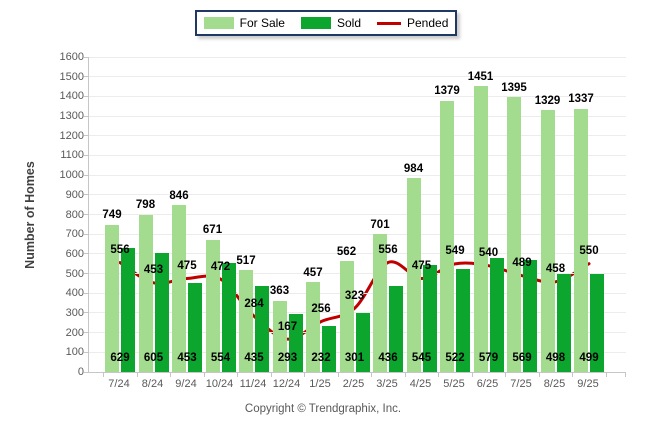 The width and height of the screenshot is (646, 434). Describe the element at coordinates (212, 230) in the screenshot. I see `for-sale-value-label: 671` at that location.